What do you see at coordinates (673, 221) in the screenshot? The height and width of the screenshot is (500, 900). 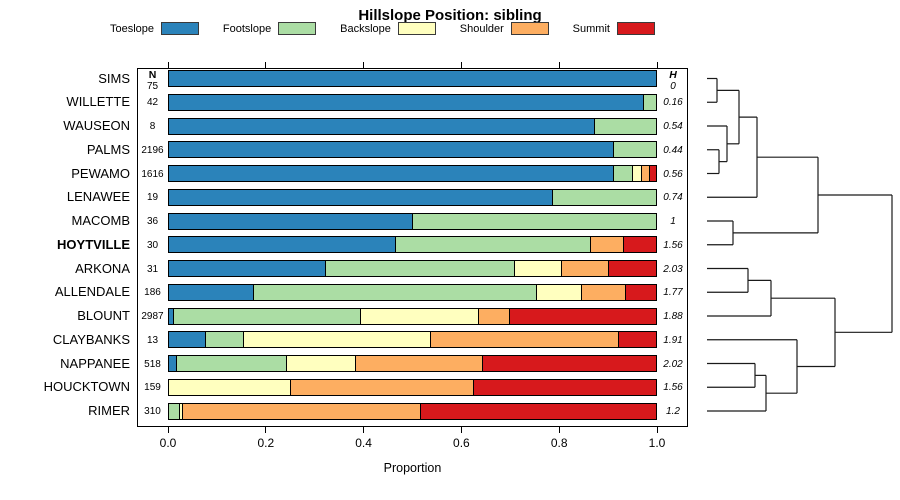 I see `h-value-macomb: 1` at bounding box center [673, 221].